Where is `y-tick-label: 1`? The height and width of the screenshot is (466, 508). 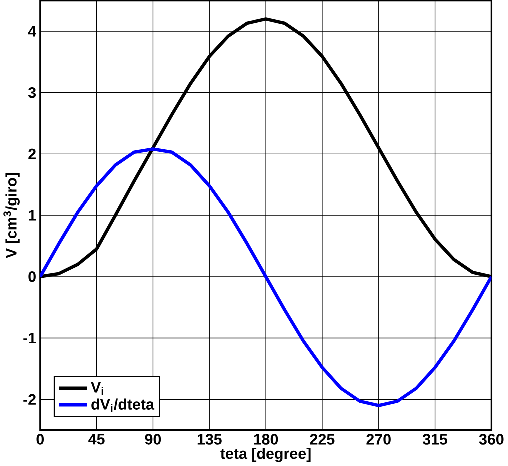 y-tick-label: 1 is located at coordinates (32, 215).